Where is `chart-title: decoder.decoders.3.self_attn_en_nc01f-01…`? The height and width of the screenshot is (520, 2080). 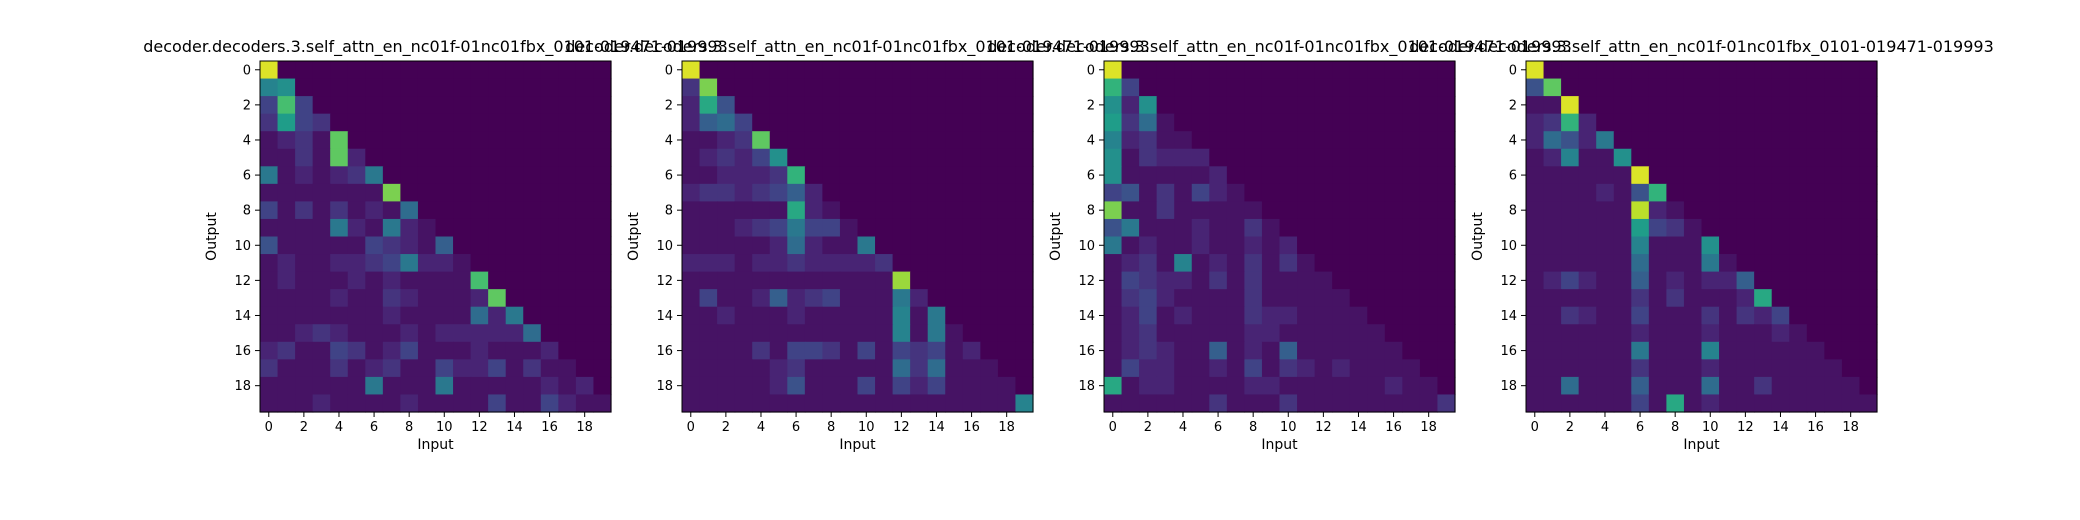 chart-title: decoder.decoders.3.self_attn_en_nc01f-01… is located at coordinates (1279, 47).